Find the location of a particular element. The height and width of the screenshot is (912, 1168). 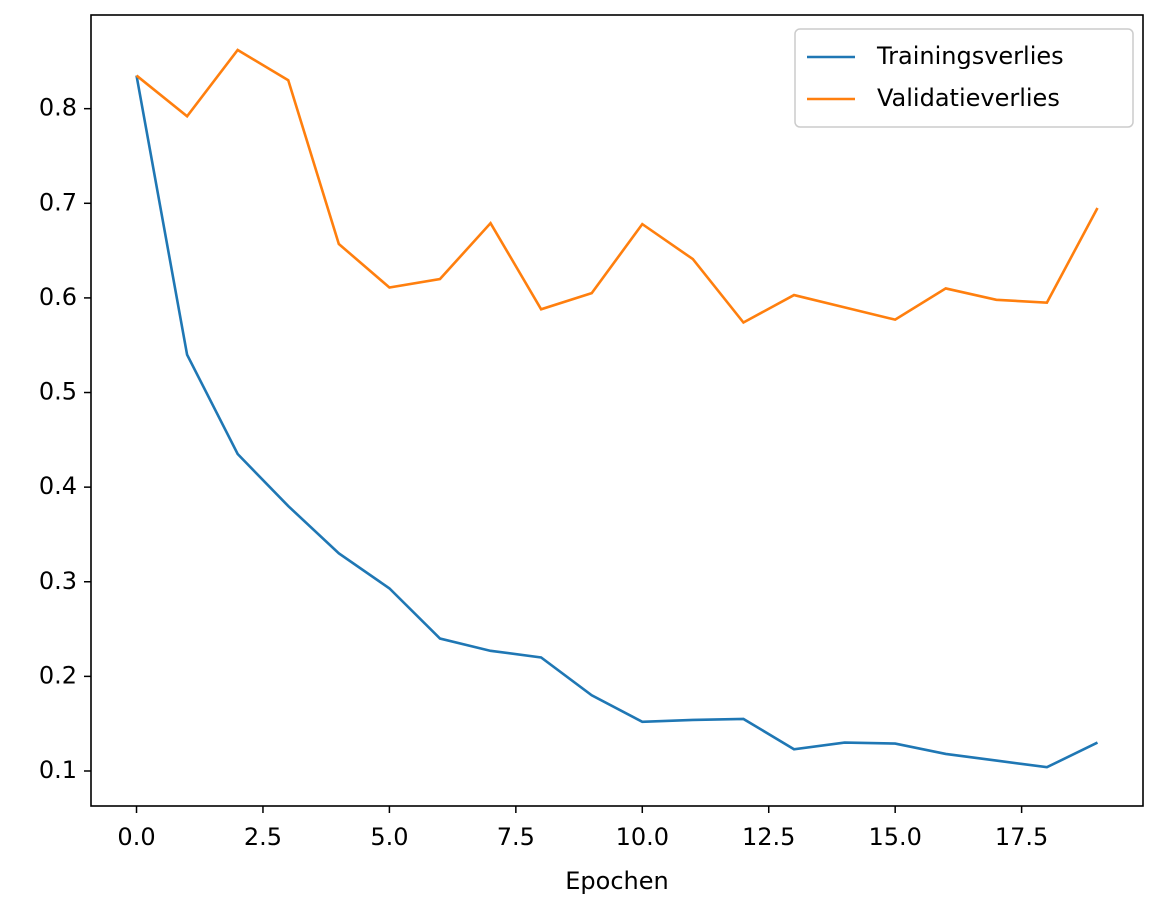

x-tick-label: 2.5 is located at coordinates (263, 837).